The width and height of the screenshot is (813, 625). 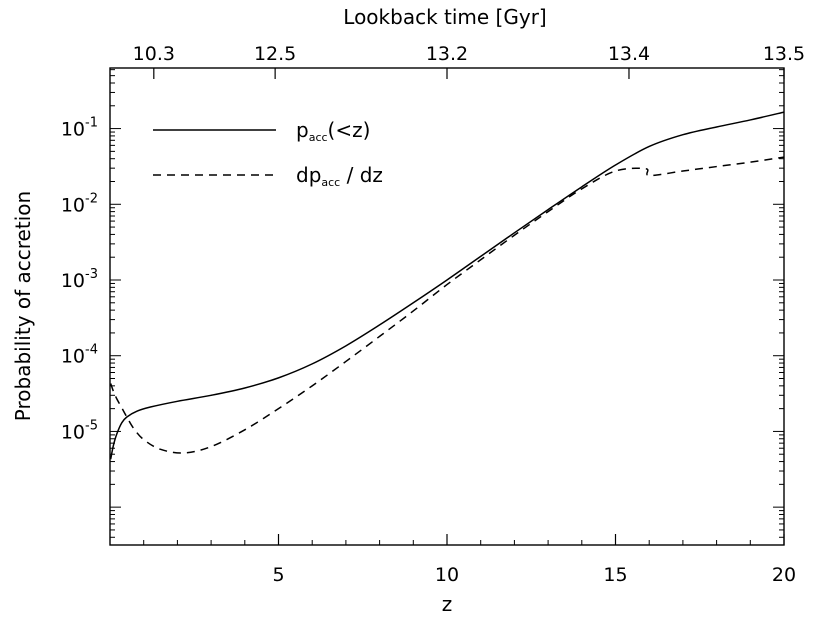 What do you see at coordinates (447, 575) in the screenshot?
I see `x-tick-label: 10` at bounding box center [447, 575].